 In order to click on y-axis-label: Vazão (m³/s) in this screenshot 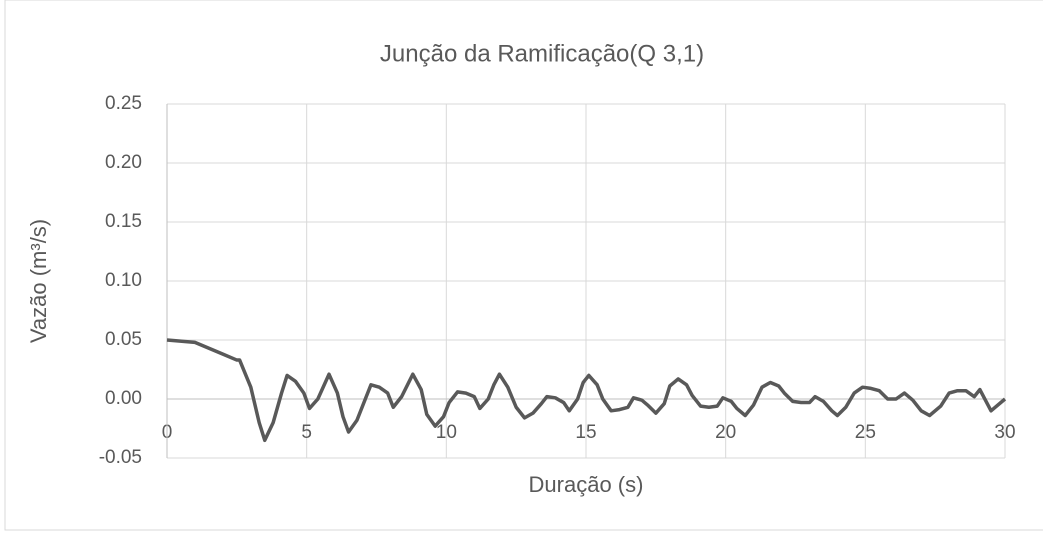, I will do `click(38, 281)`.